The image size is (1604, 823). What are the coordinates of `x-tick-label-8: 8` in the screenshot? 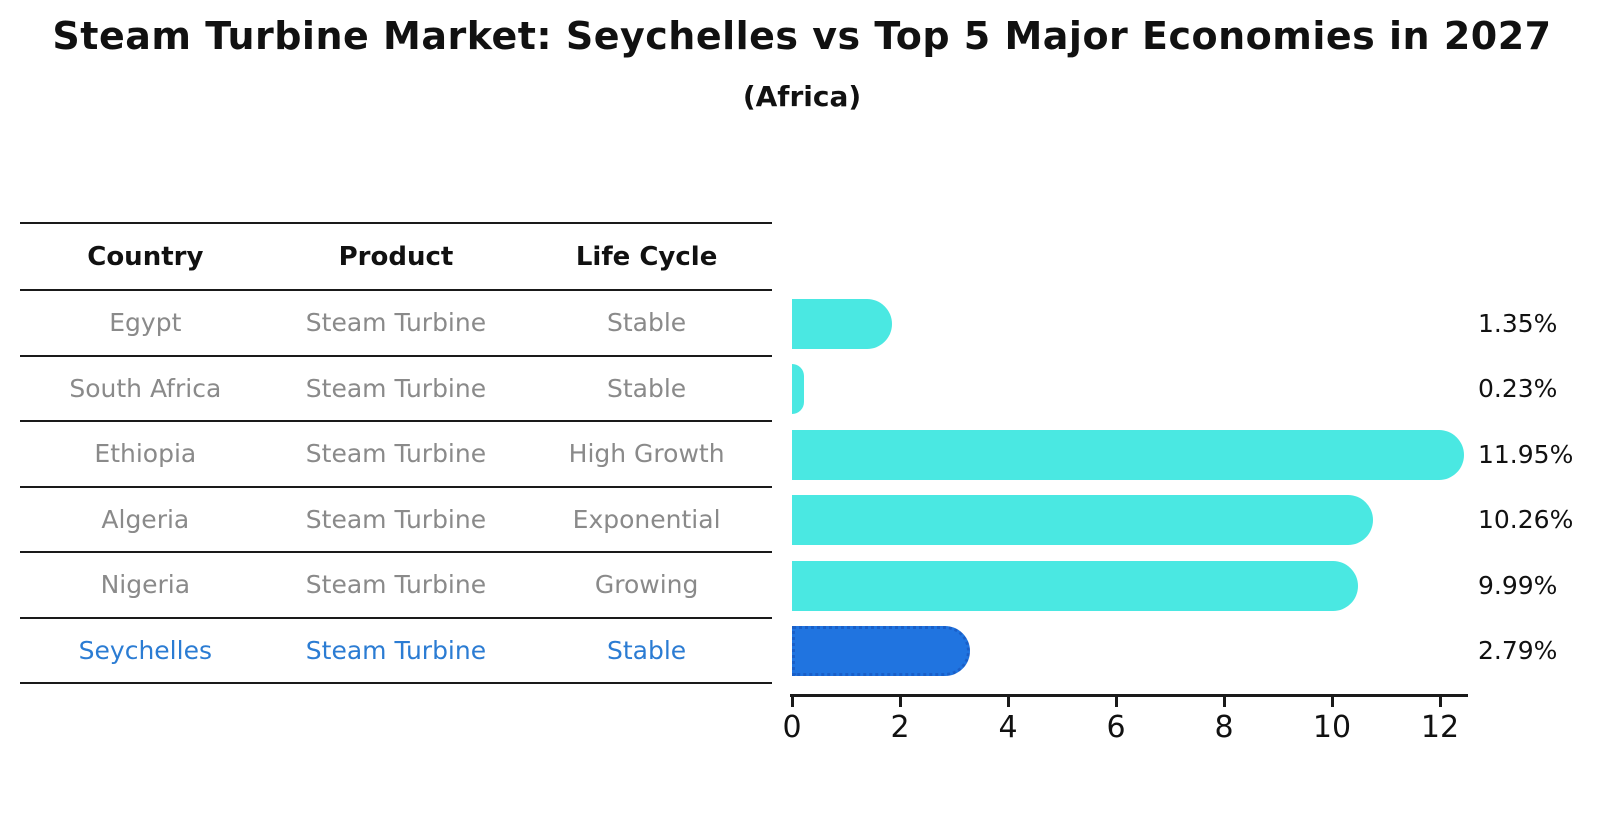 It's located at (1224, 727).